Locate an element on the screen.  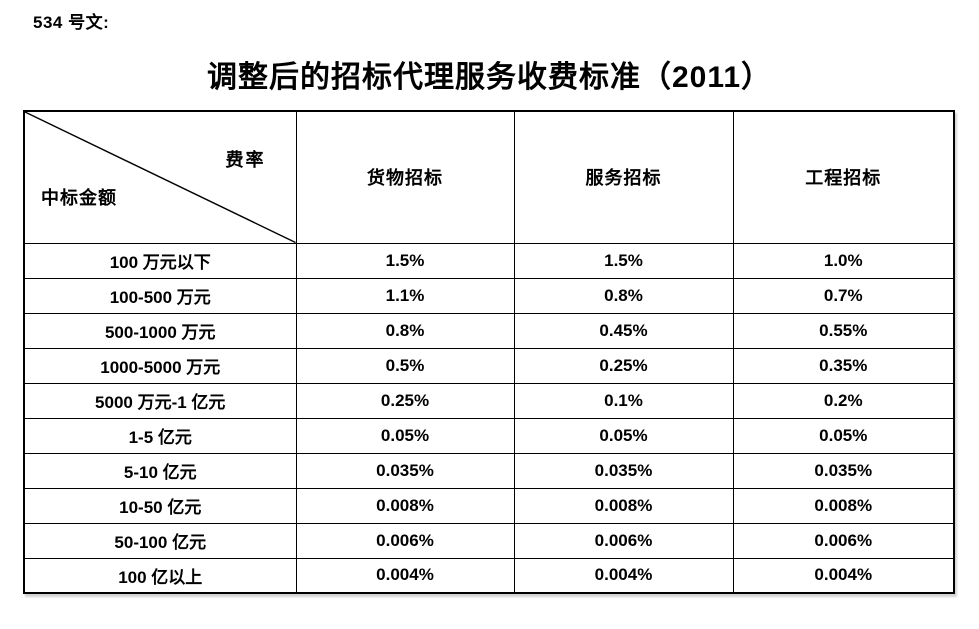
table-row: 5000 万元-1 亿元 0.25% 0.1% 0.2% is located at coordinates (489, 400).